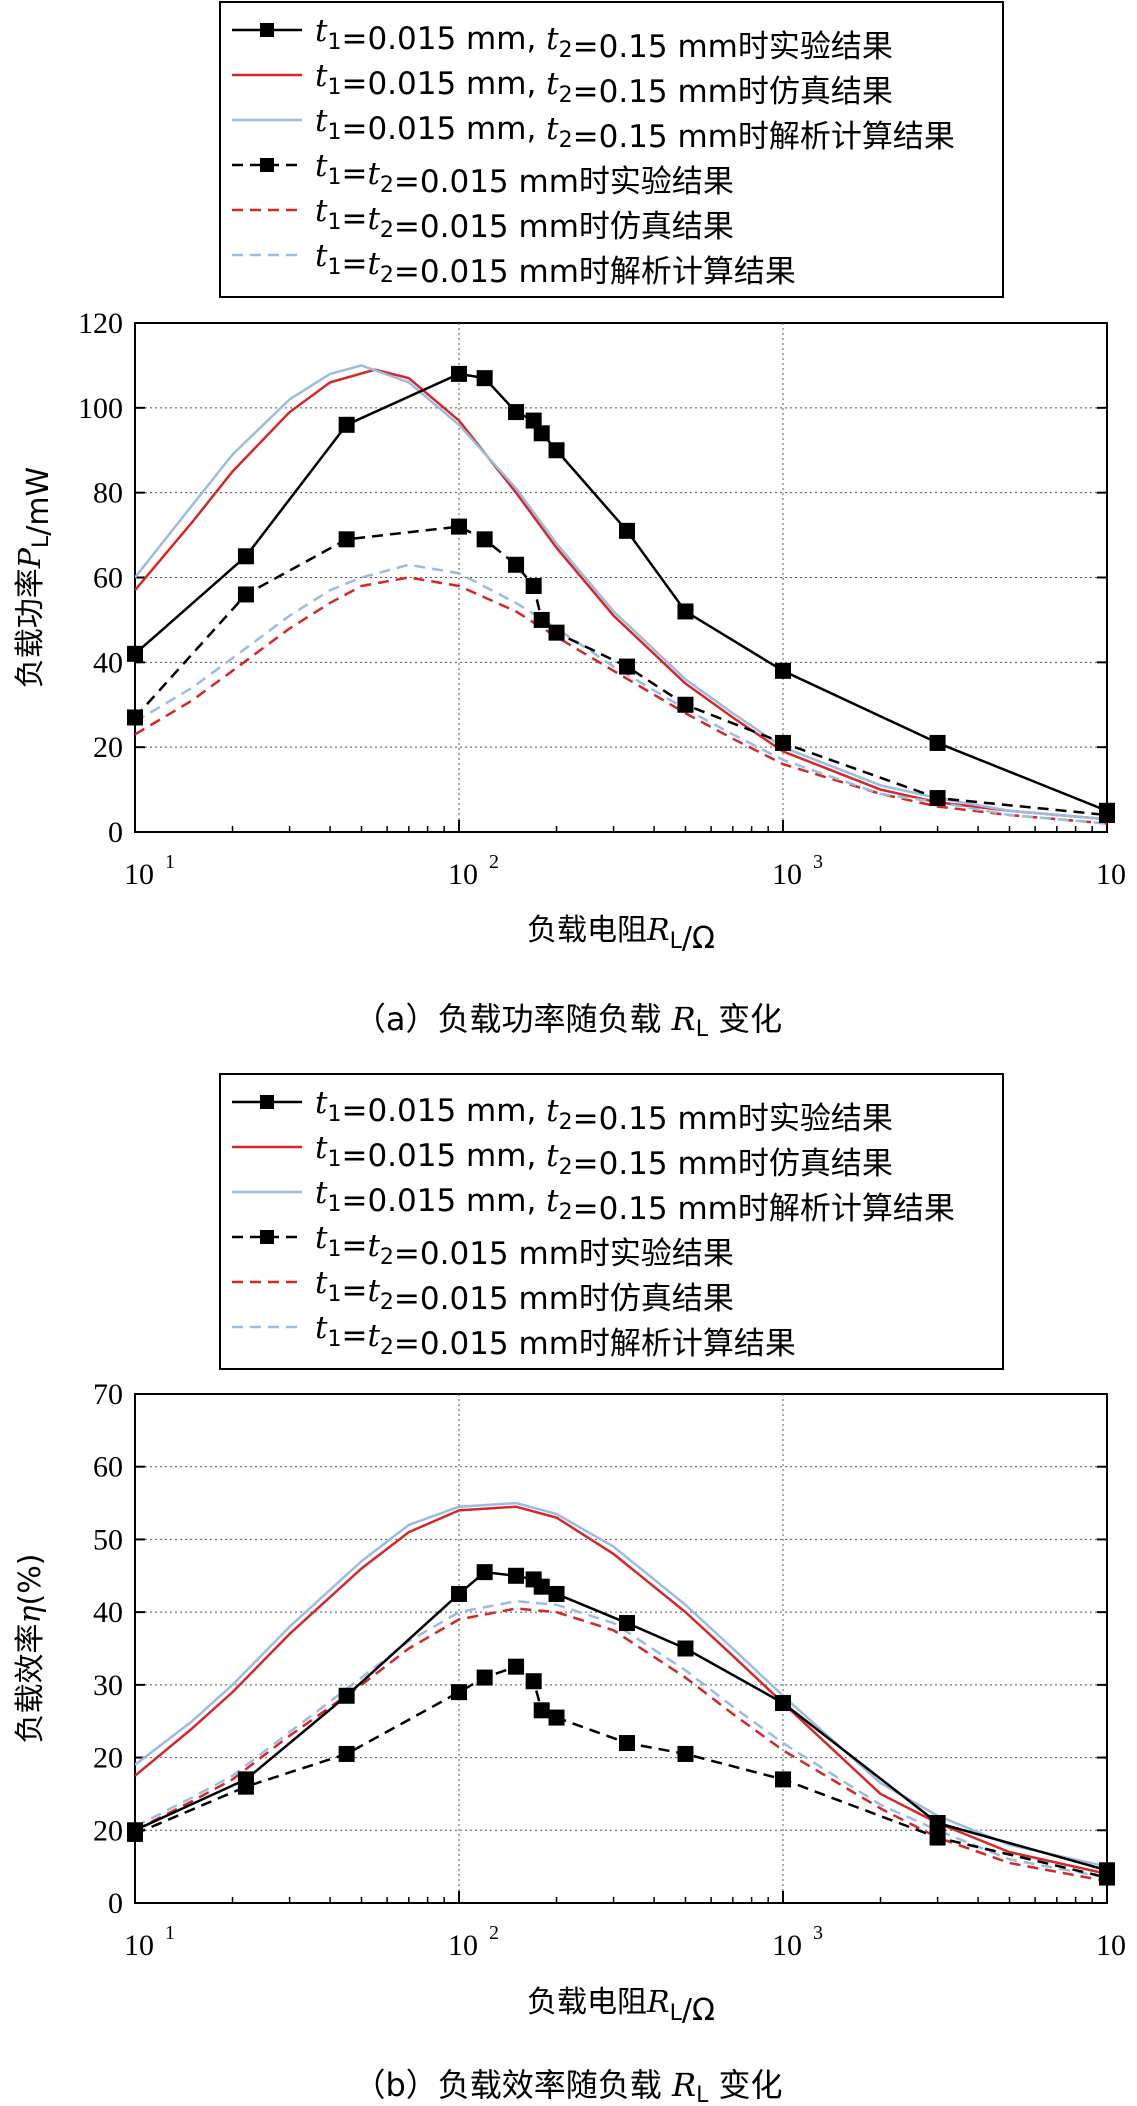 The height and width of the screenshot is (2106, 1137). I want to click on y-tick-label: 60, so click(108, 578).